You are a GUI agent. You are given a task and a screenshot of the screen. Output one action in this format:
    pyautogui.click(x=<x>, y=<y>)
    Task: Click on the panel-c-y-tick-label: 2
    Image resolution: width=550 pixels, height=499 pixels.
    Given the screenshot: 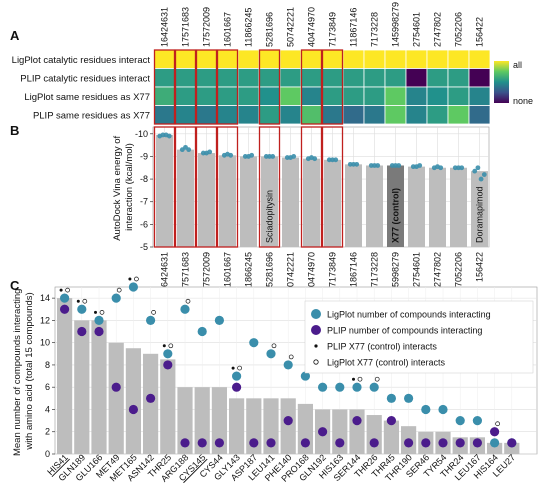 What is the action you would take?
    pyautogui.click(x=47, y=432)
    